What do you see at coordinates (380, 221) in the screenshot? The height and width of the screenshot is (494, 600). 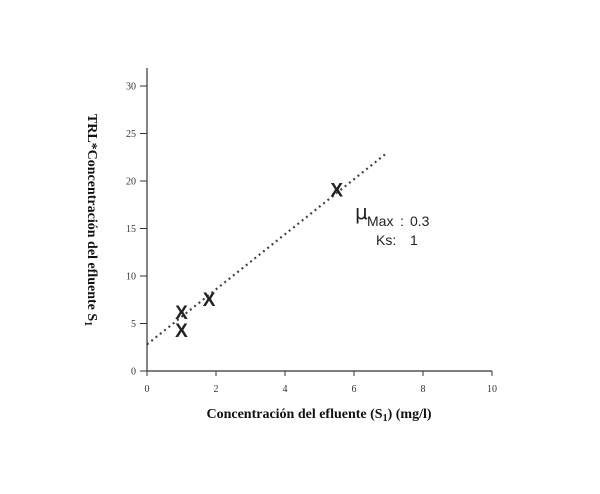 I see `mu-subscript: Max` at bounding box center [380, 221].